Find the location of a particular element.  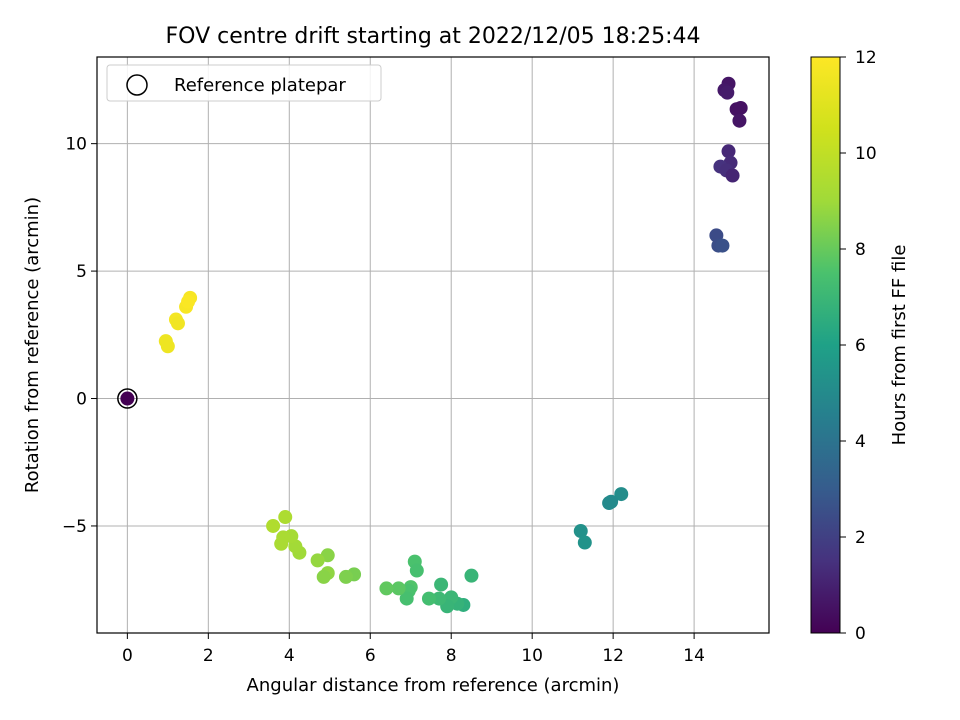

x-tick-label: 2 is located at coordinates (208, 656).